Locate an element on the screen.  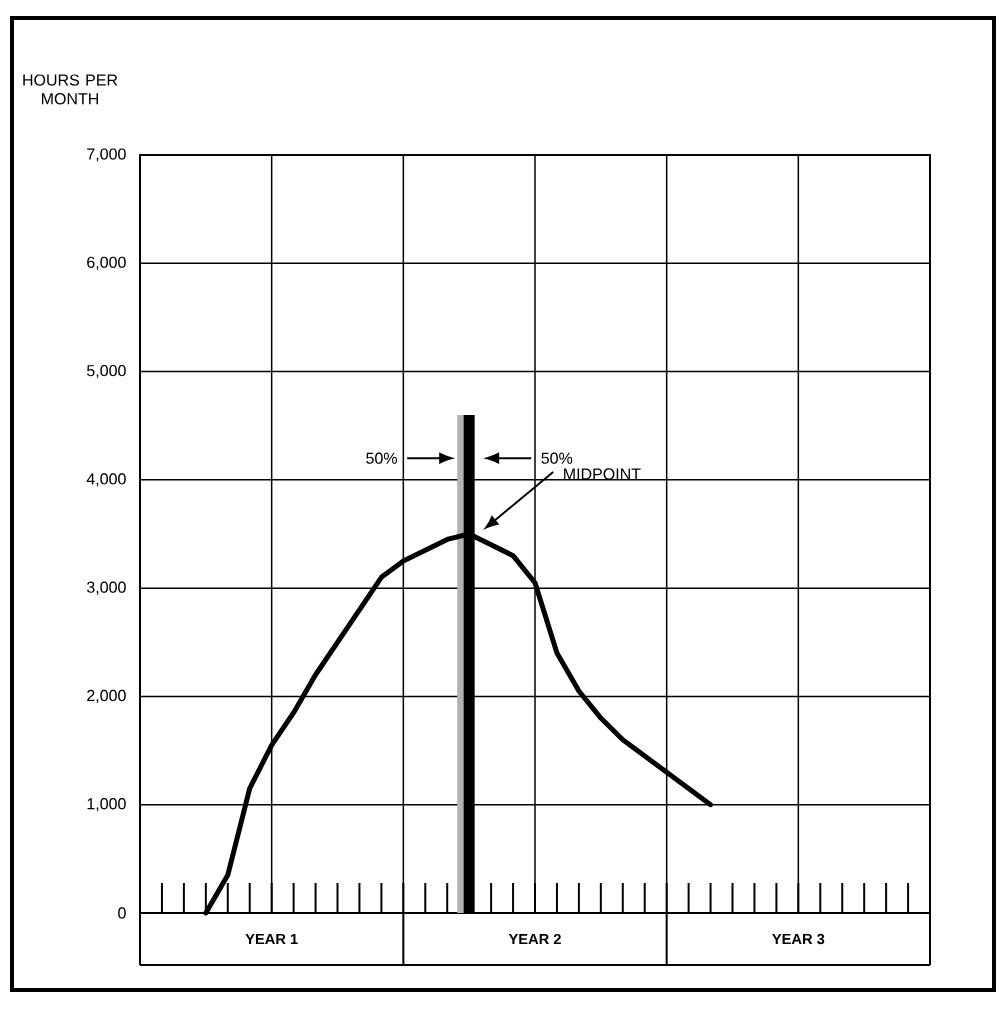
y-tick-label: 2,000 is located at coordinates (106, 696).